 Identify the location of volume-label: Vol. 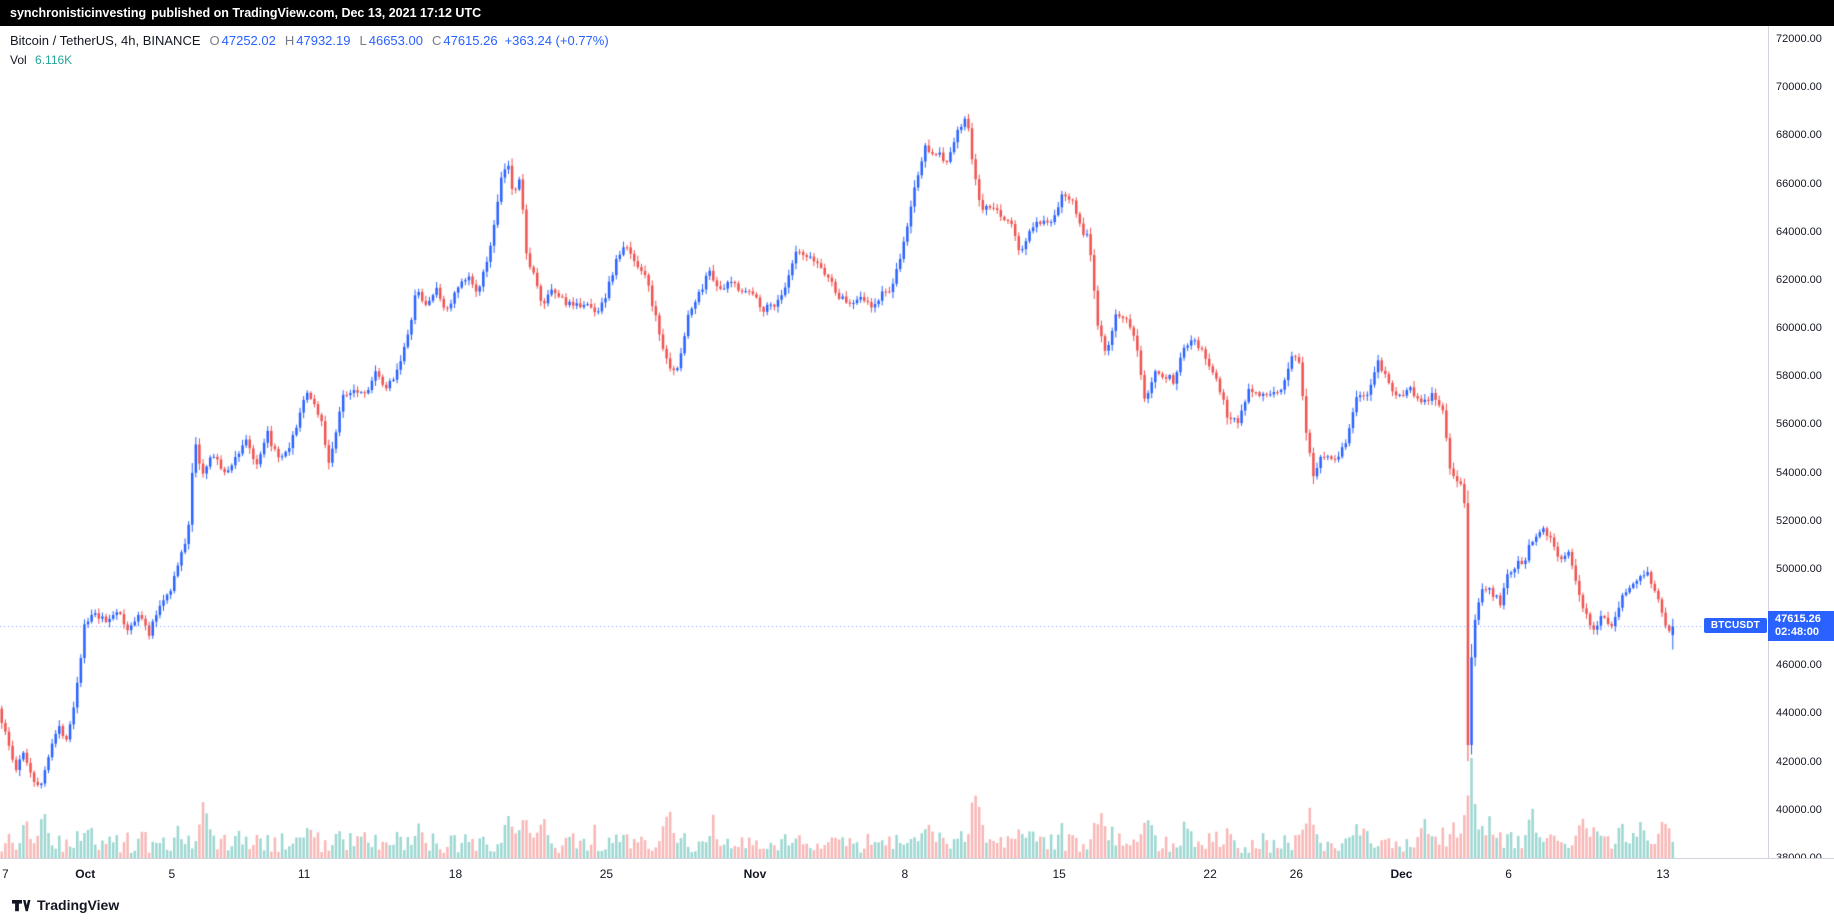
(18, 60).